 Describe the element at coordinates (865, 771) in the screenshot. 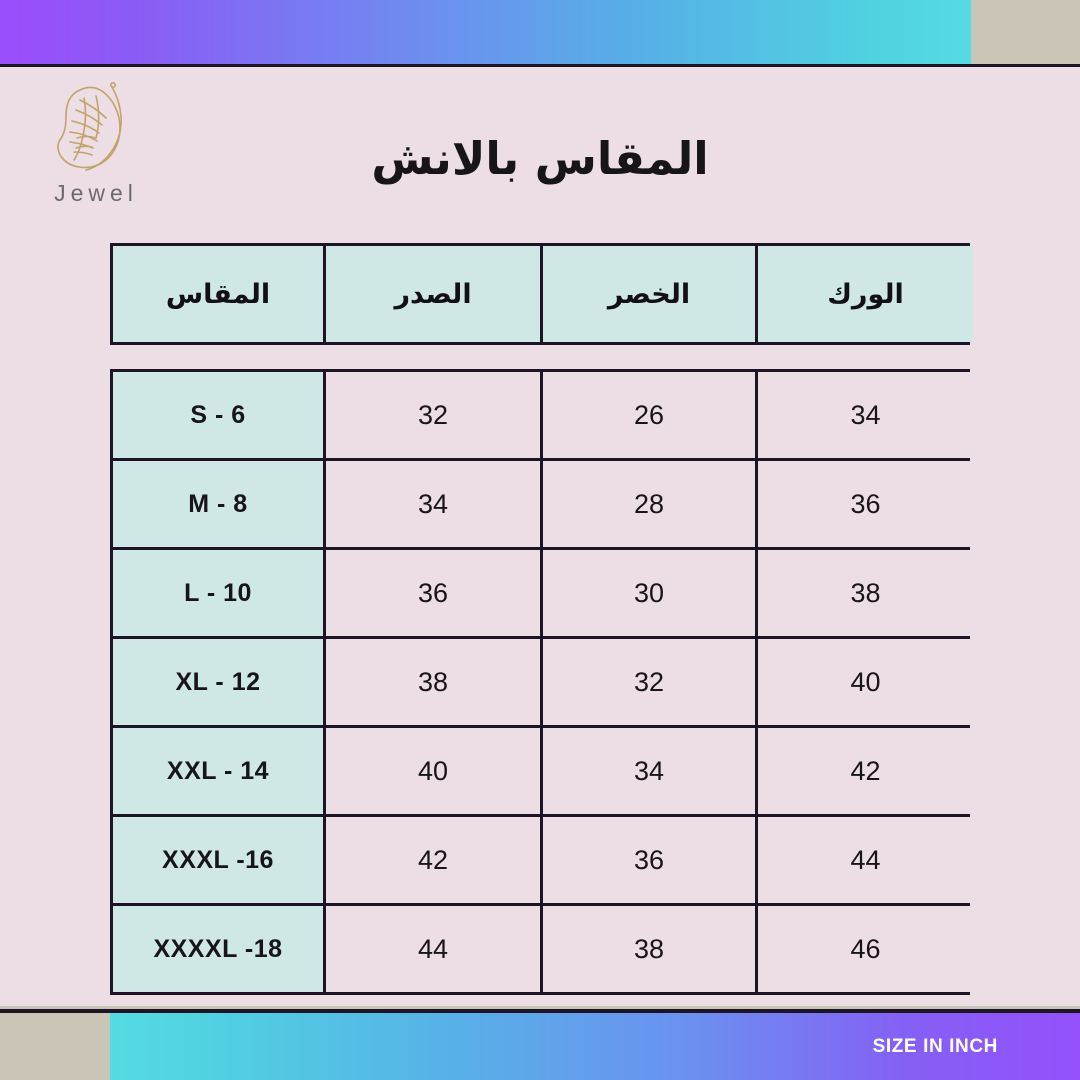

I see `cell-hip: 42` at that location.